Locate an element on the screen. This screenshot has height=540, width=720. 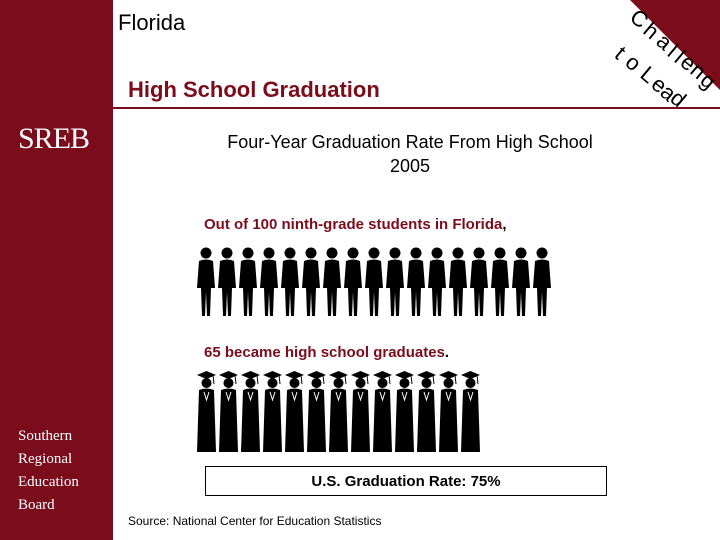
page-title: High School Graduation is located at coordinates (254, 89).